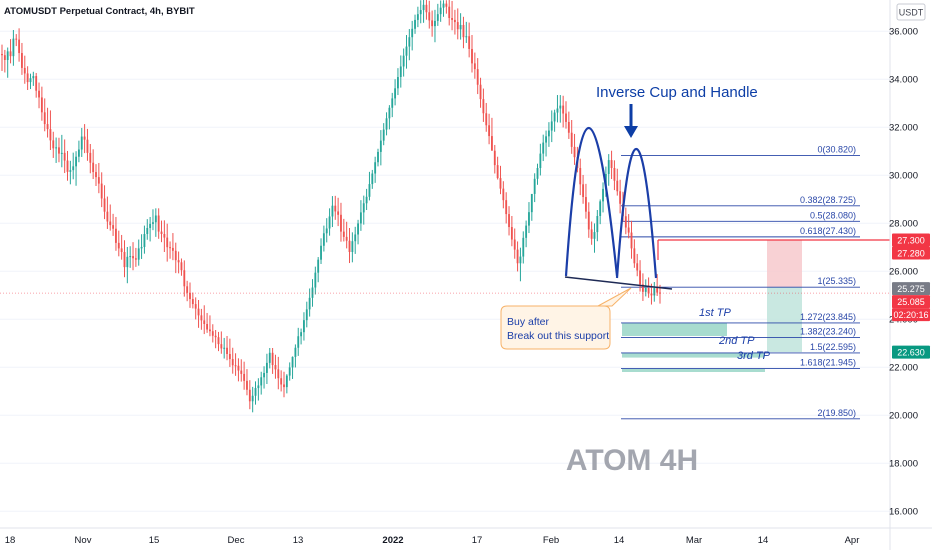  I want to click on fib-label: 0(30.820), so click(836, 150).